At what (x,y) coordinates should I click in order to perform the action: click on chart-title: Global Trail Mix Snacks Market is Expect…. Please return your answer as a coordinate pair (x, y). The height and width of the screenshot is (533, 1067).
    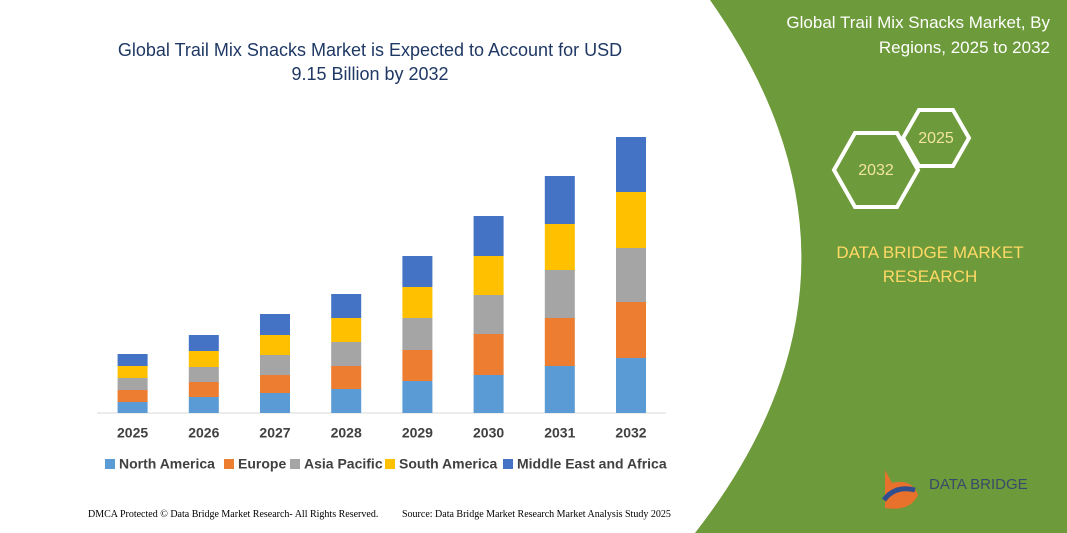
    Looking at the image, I should click on (370, 62).